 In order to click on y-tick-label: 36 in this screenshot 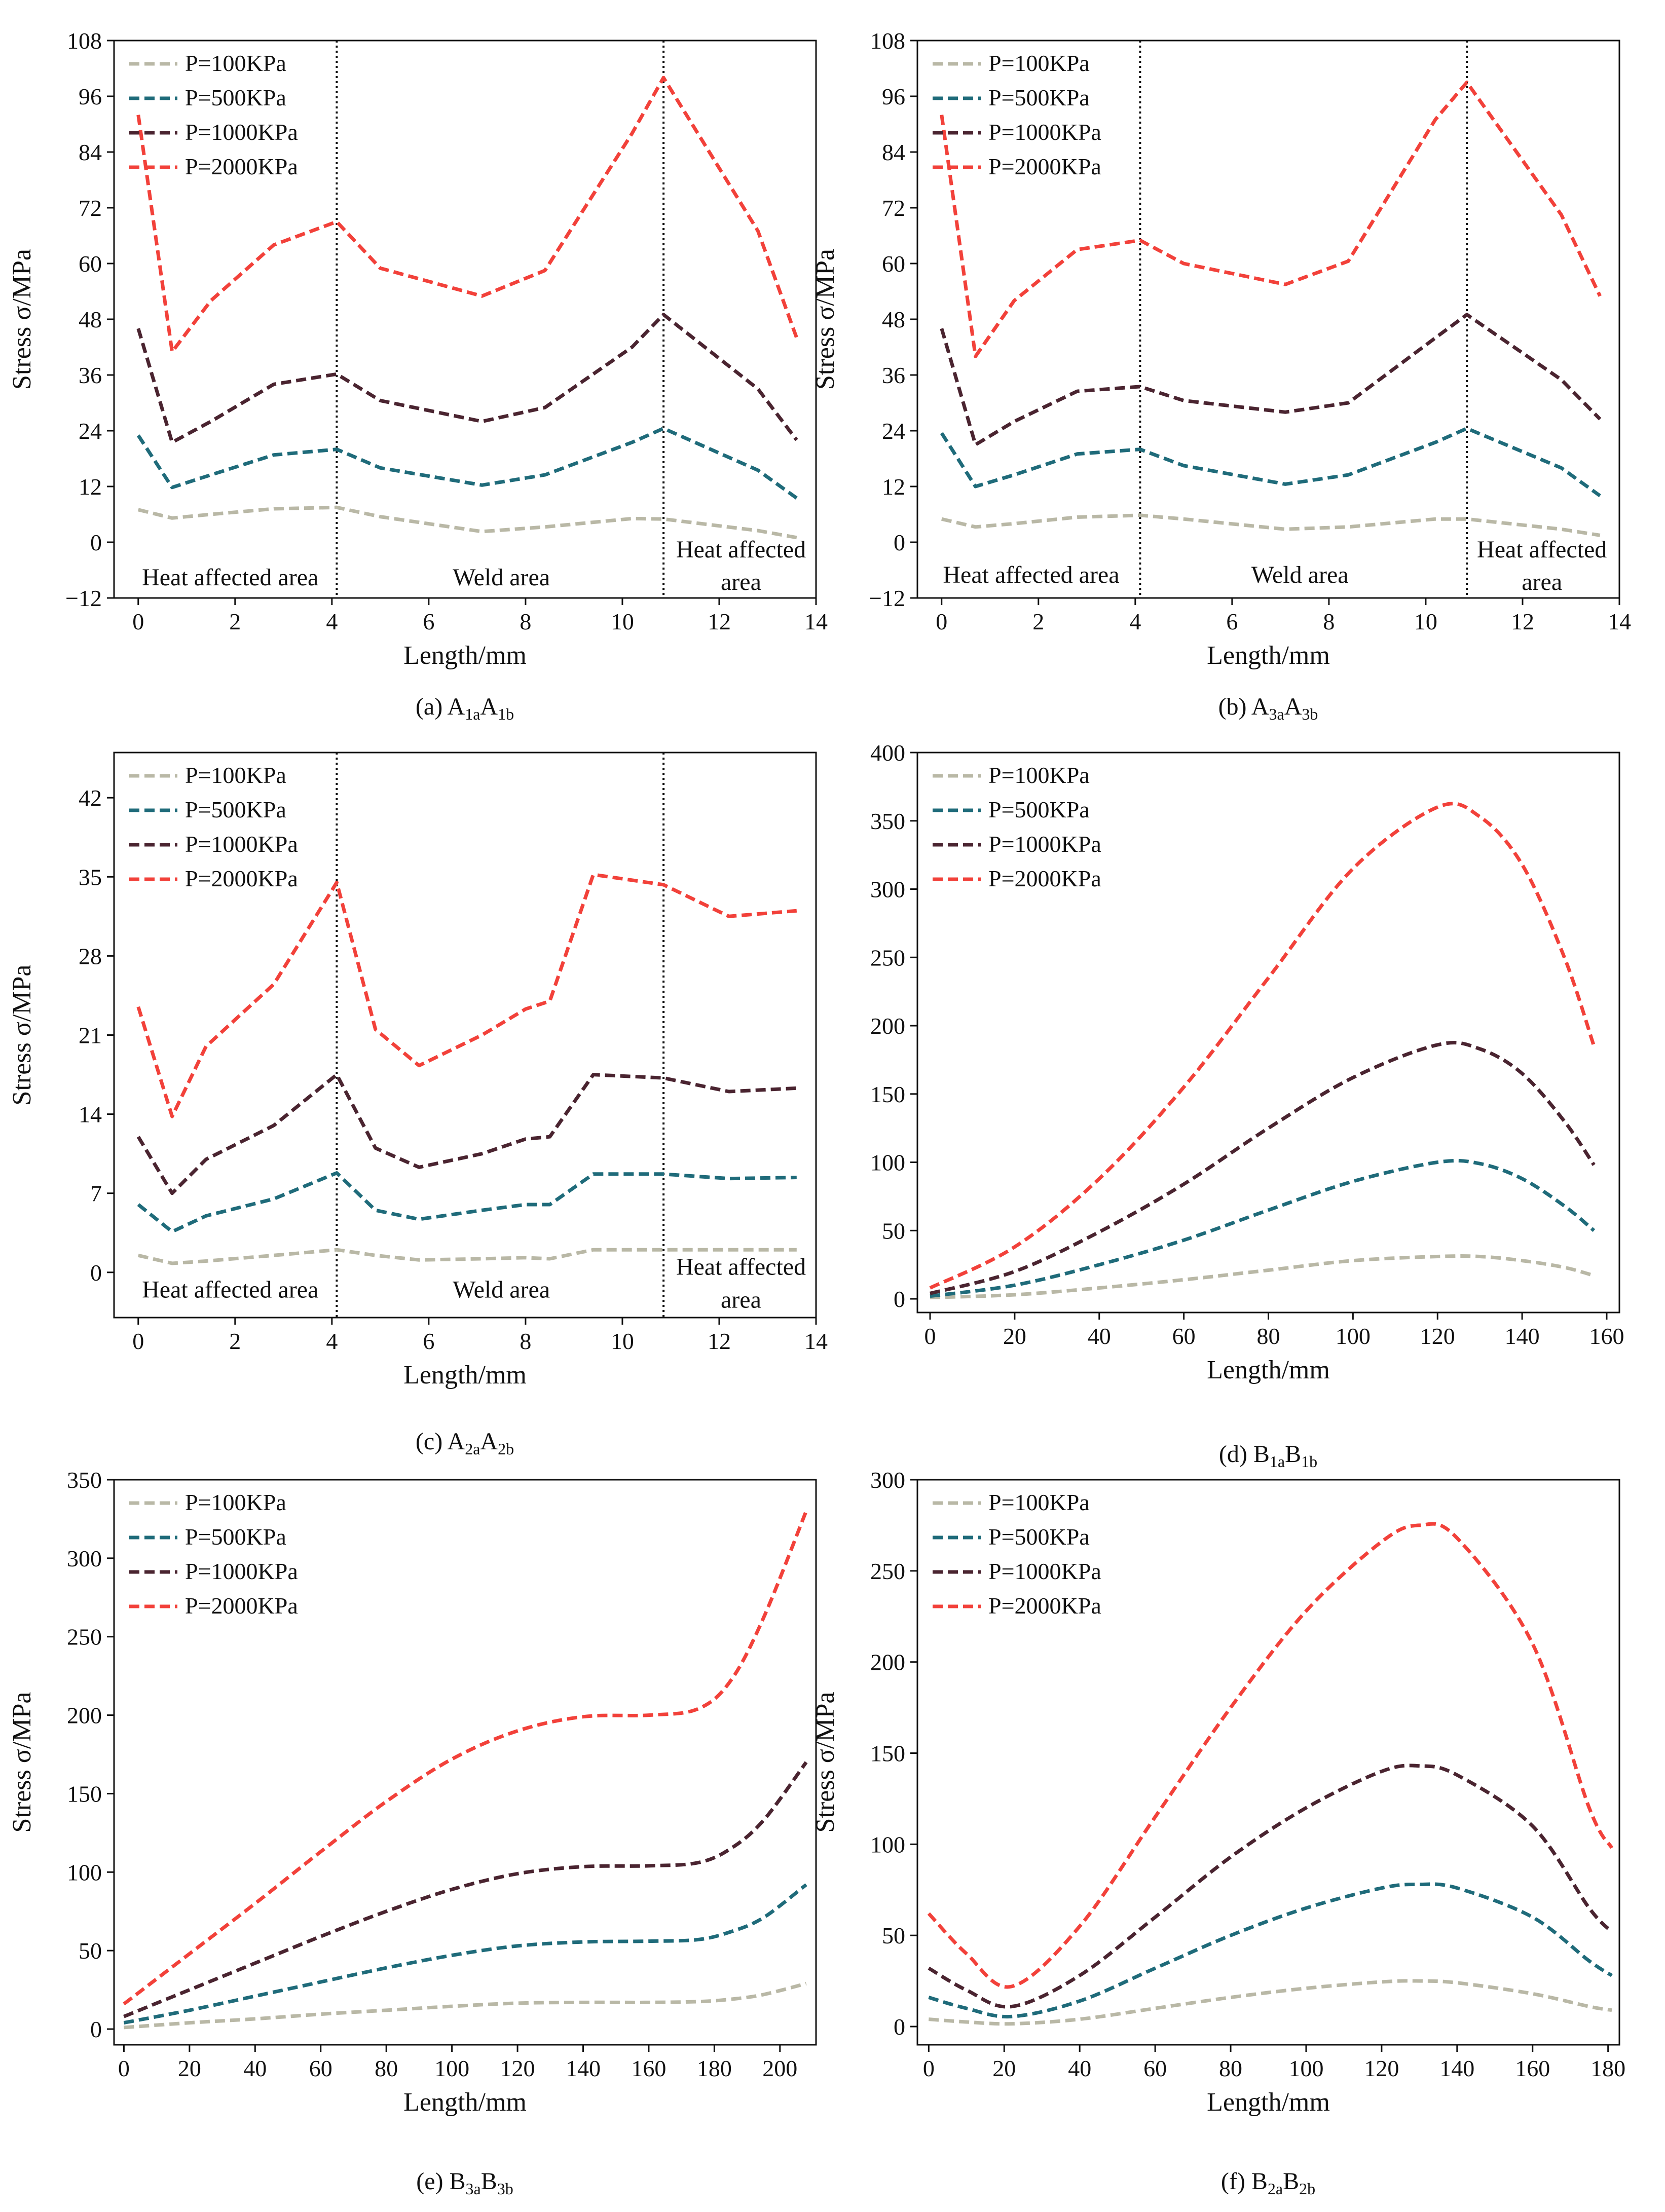, I will do `click(894, 375)`.